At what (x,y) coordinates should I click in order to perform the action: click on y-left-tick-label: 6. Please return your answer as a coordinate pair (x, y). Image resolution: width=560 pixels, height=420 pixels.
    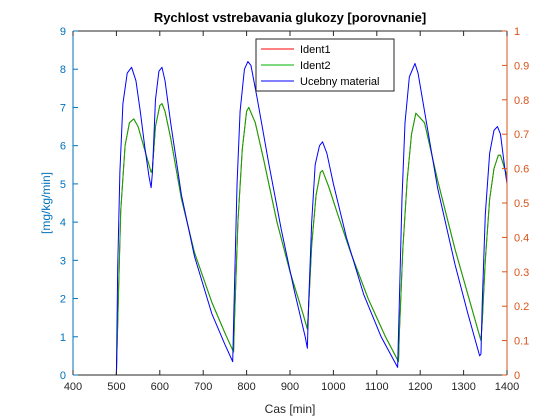
    Looking at the image, I should click on (63, 147).